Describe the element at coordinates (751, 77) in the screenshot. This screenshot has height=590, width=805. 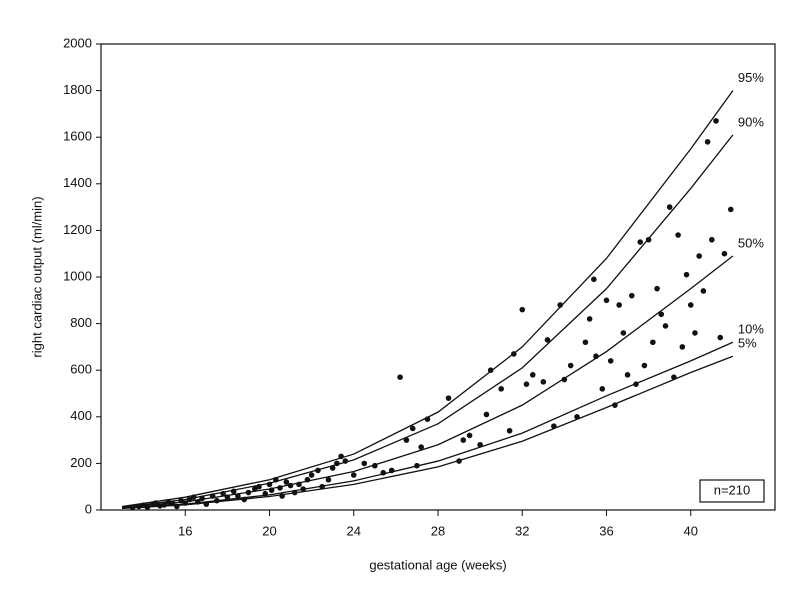
I see `curve-label: 95%` at that location.